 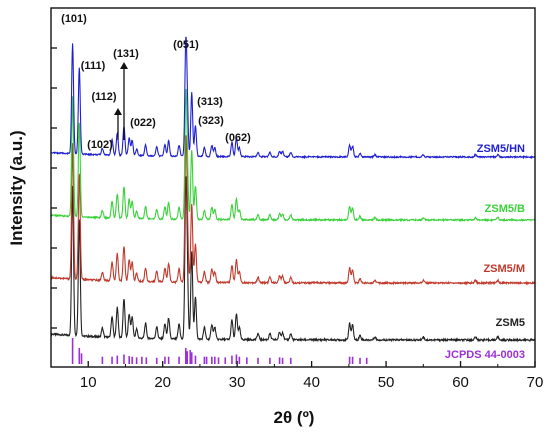 What do you see at coordinates (93, 66) in the screenshot?
I see `peak-label: (111)` at bounding box center [93, 66].